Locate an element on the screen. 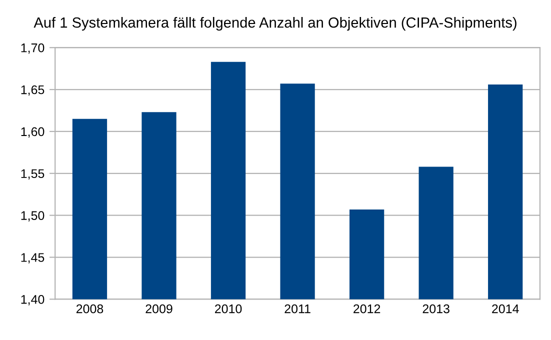 The height and width of the screenshot is (340, 551). x-tick-label: 2014 is located at coordinates (505, 309).